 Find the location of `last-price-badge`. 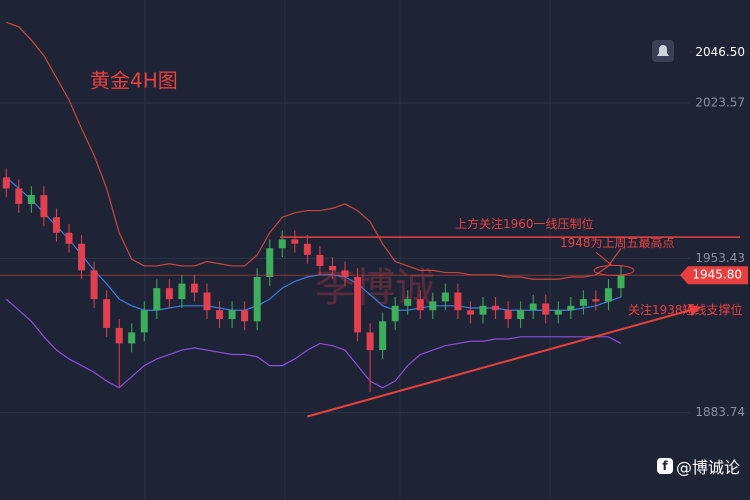

last-price-badge is located at coordinates (714, 275).